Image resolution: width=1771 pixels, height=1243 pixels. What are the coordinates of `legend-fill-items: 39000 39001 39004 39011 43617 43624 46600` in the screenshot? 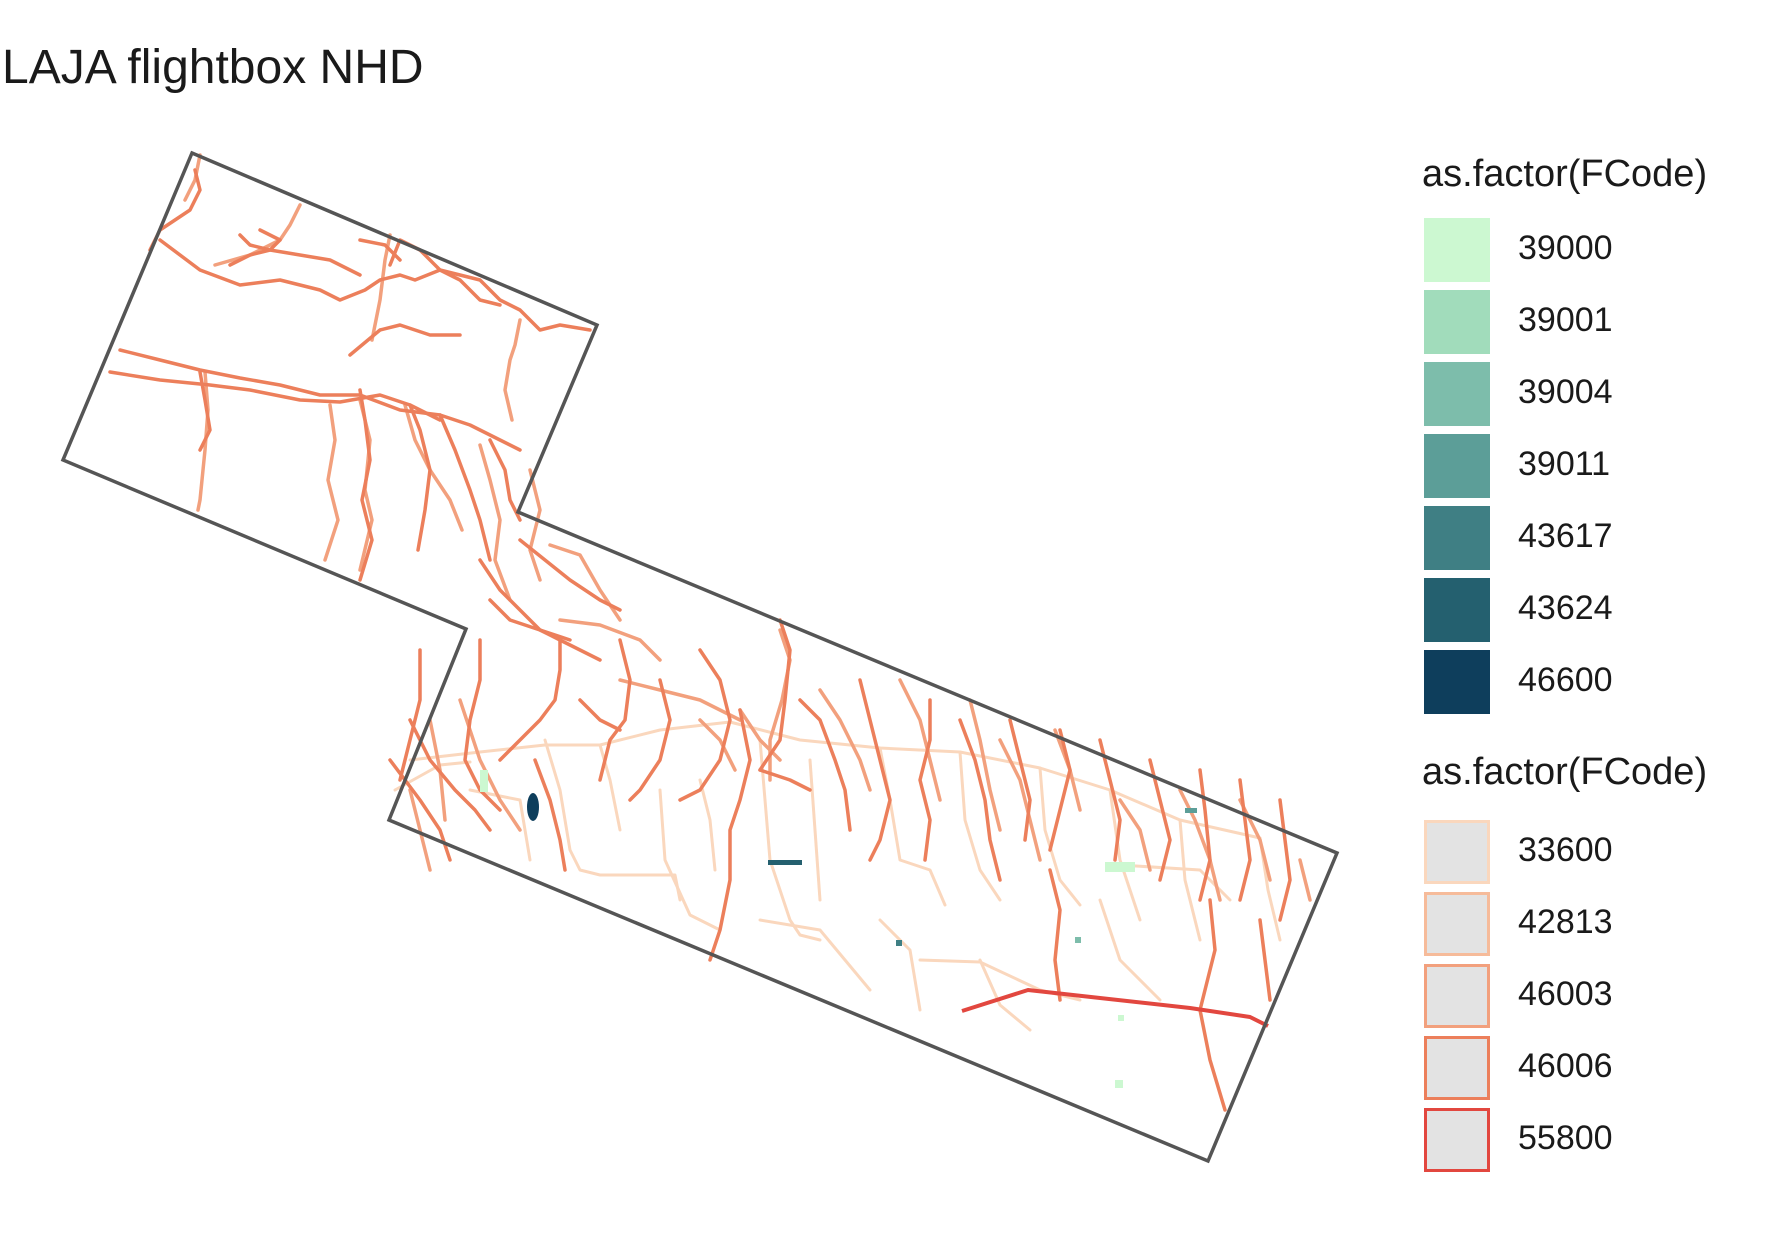 It's located at (1596, 466).